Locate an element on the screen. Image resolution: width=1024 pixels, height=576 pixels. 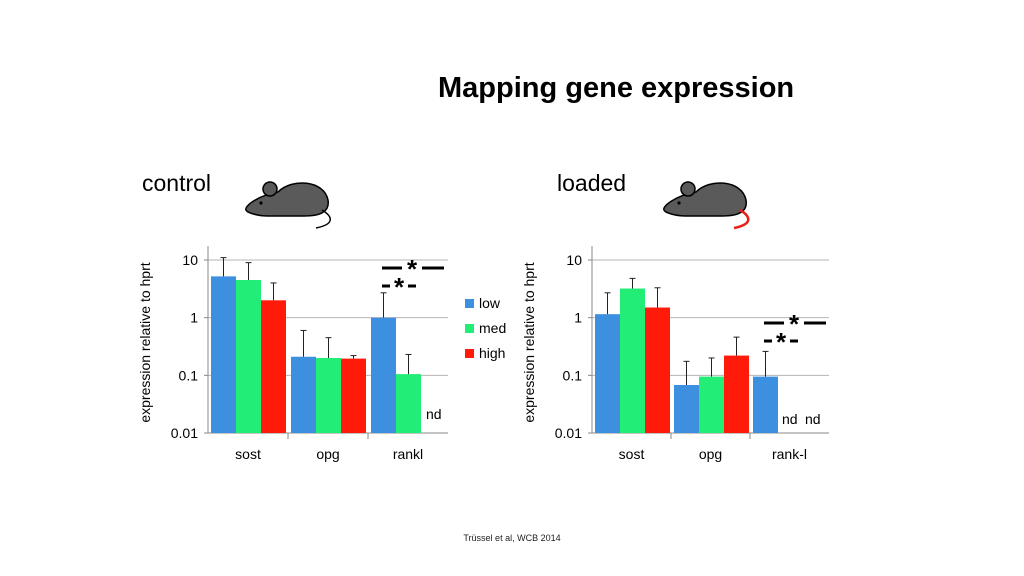
mouse-tail-control is located at coordinates (323, 219).